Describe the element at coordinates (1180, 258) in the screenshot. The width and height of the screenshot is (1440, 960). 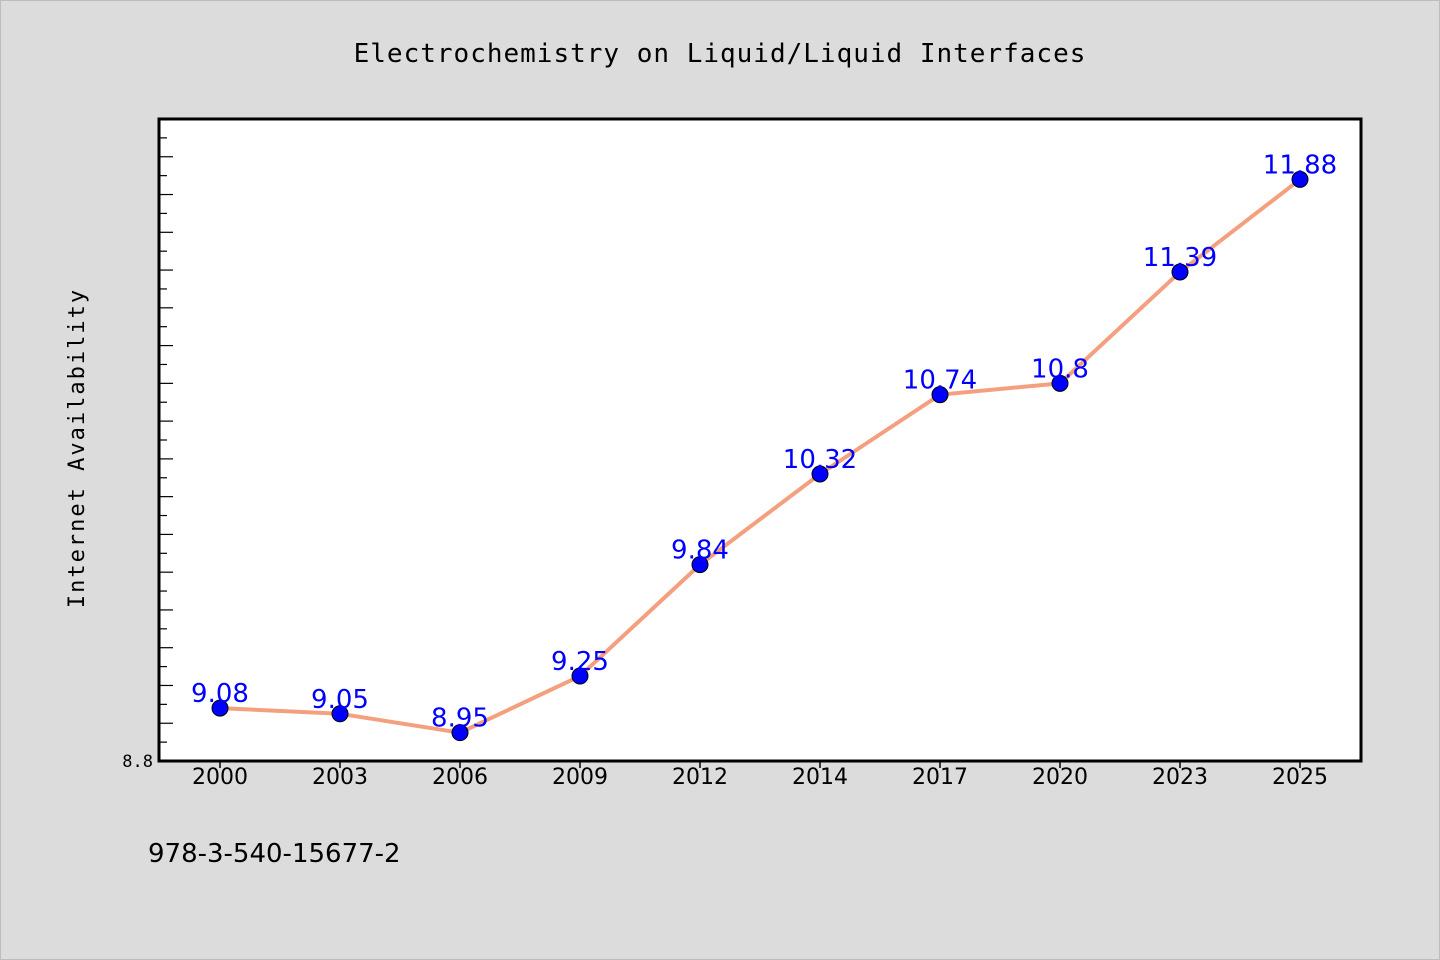
I see `data-label: 11.39` at that location.